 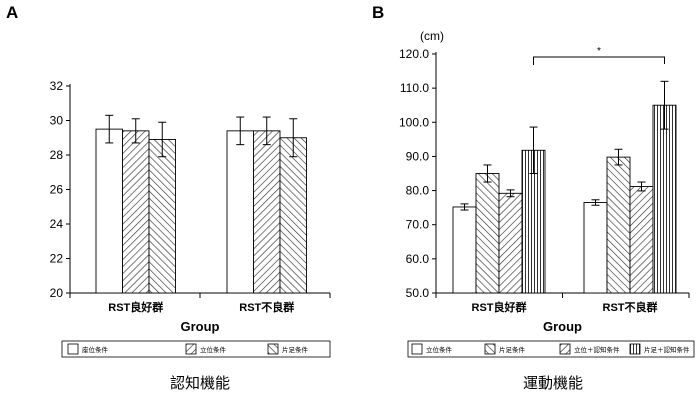 What do you see at coordinates (57, 155) in the screenshot?
I see `y-tick-label: 28` at bounding box center [57, 155].